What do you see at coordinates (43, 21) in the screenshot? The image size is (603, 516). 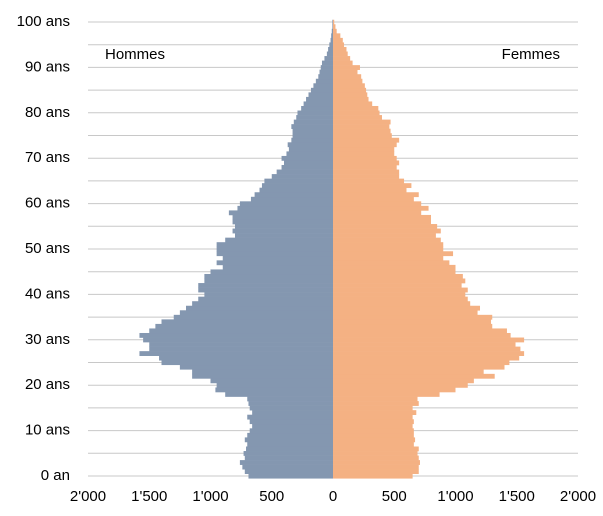 I see `y-tick-label: 100 ans` at bounding box center [43, 21].